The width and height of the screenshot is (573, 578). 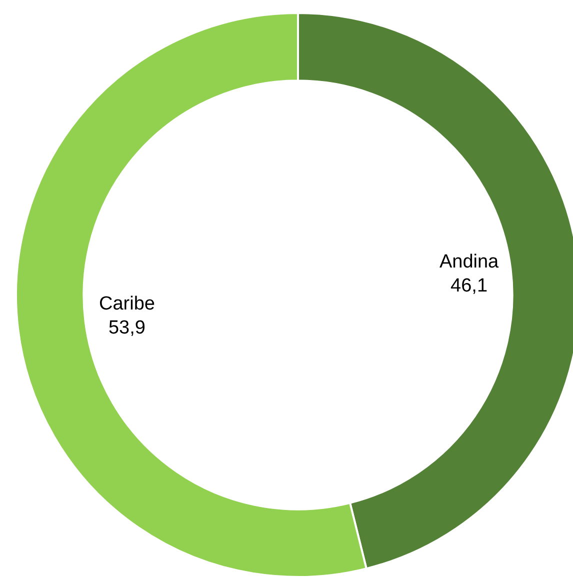 I want to click on data-label: 53,9, so click(x=127, y=328).